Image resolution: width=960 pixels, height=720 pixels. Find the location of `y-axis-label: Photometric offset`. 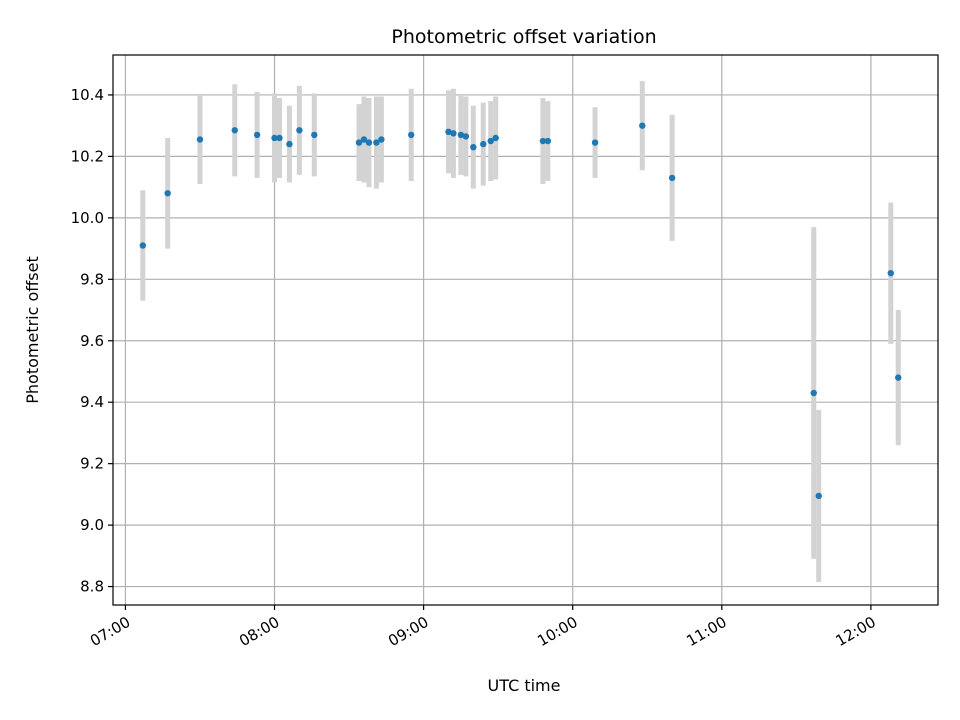

y-axis-label: Photometric offset is located at coordinates (32, 330).